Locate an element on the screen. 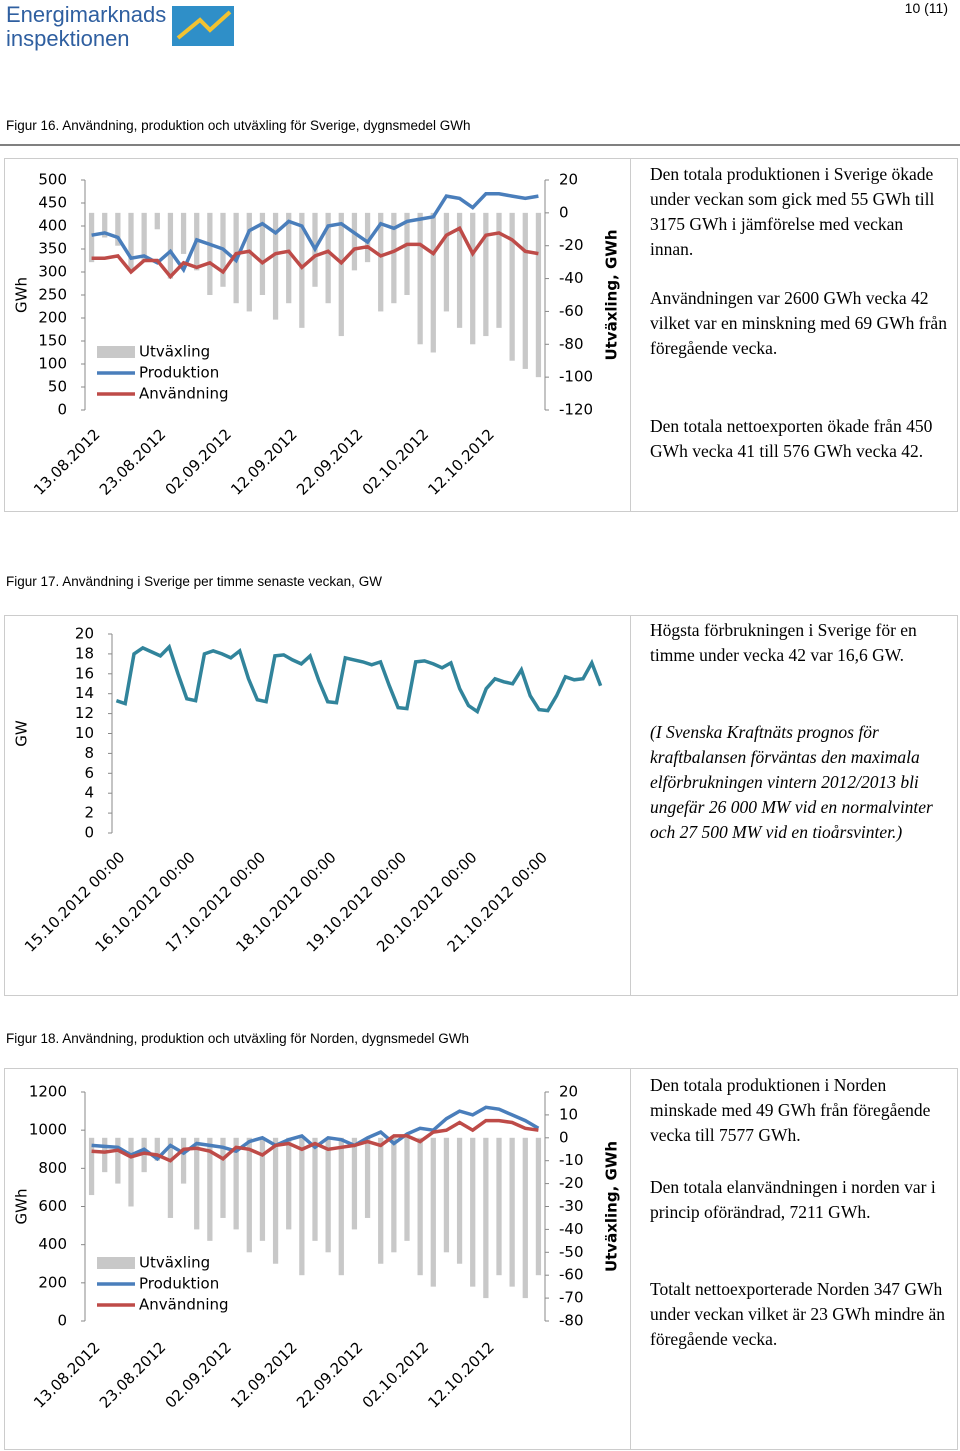 Image resolution: width=960 pixels, height=1451 pixels. y-tick-label: 4 is located at coordinates (89, 793).